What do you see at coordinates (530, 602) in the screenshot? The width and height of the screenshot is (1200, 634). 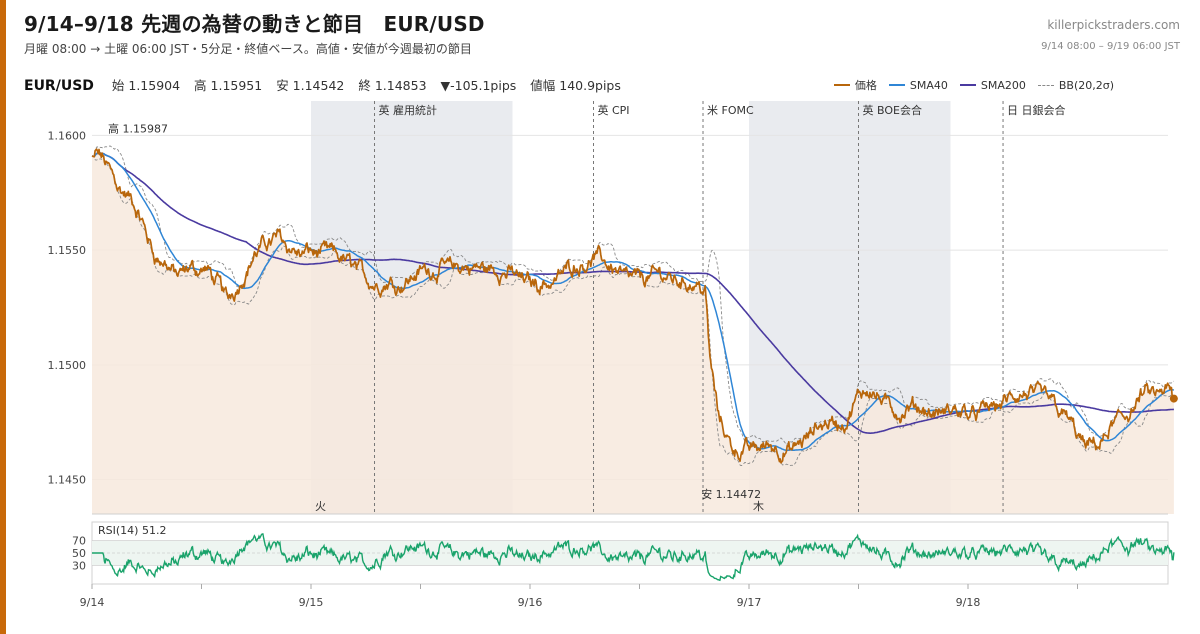 I see `time-tick-label: 9/16` at bounding box center [530, 602].